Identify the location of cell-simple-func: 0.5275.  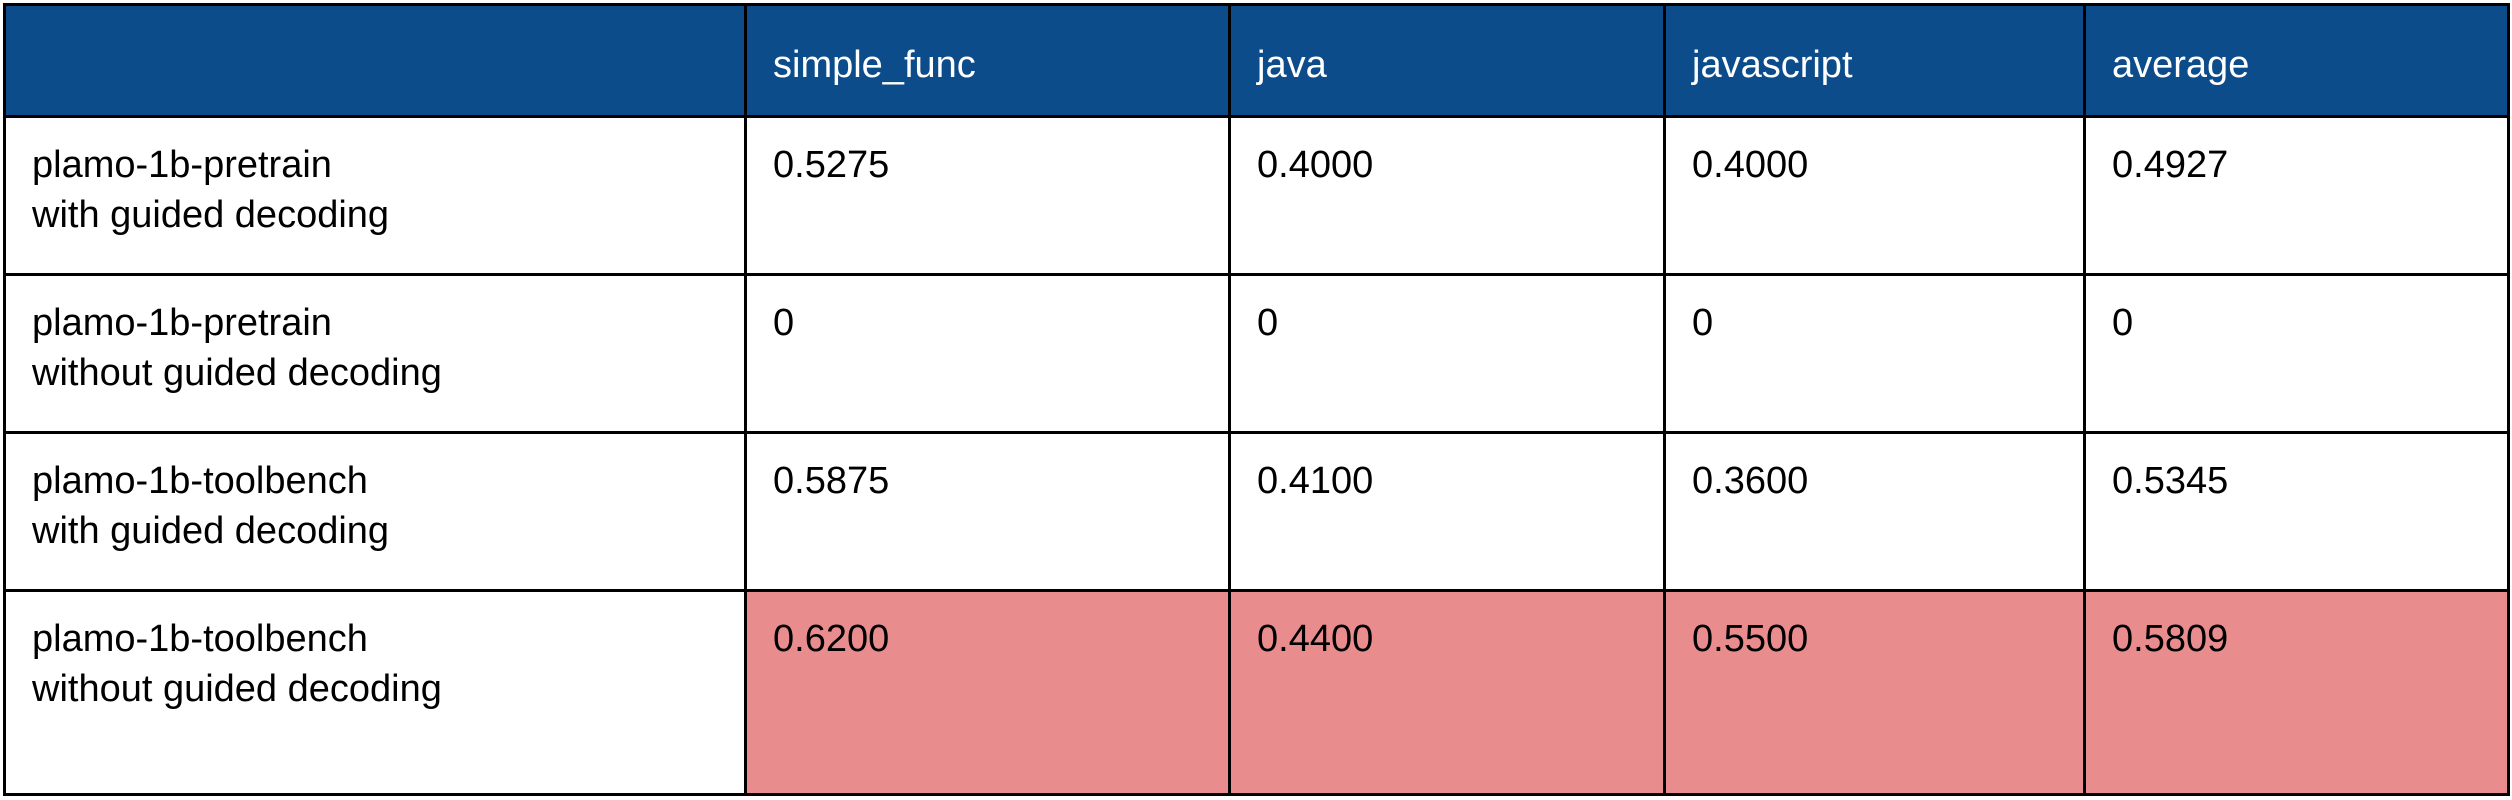
(987, 195).